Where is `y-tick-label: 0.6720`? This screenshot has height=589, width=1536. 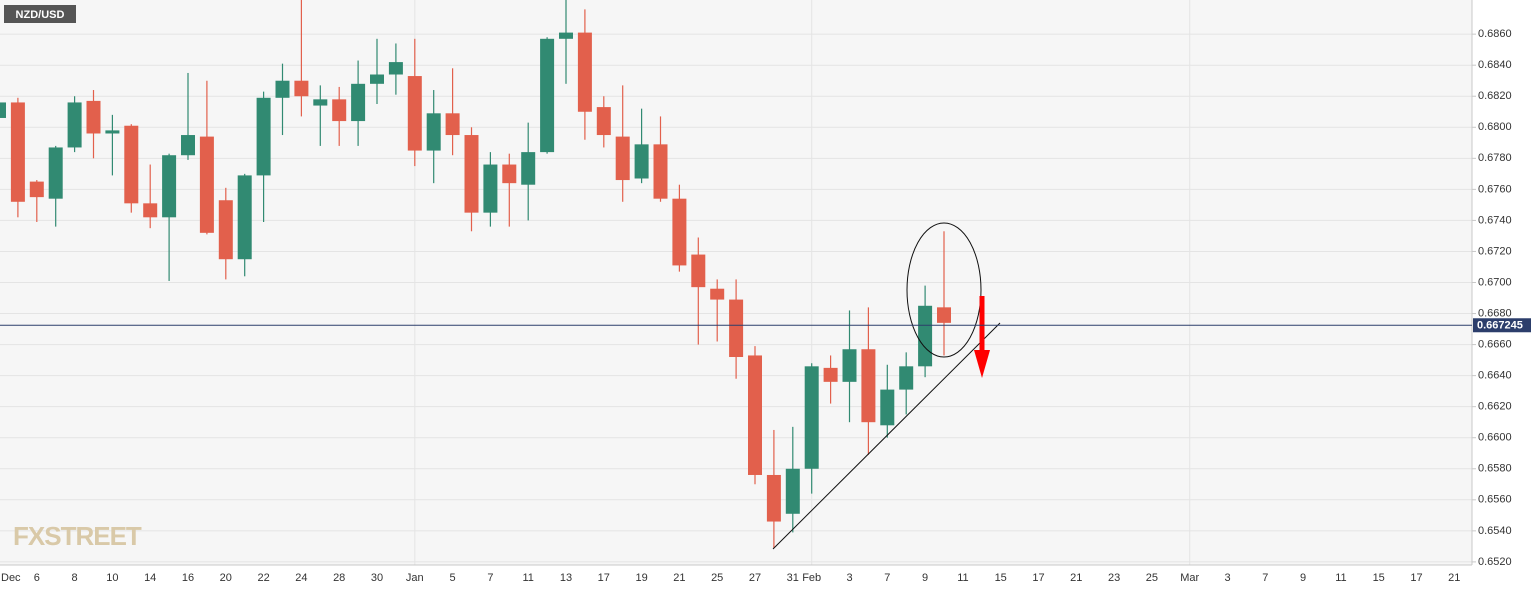 y-tick-label: 0.6720 is located at coordinates (1495, 251).